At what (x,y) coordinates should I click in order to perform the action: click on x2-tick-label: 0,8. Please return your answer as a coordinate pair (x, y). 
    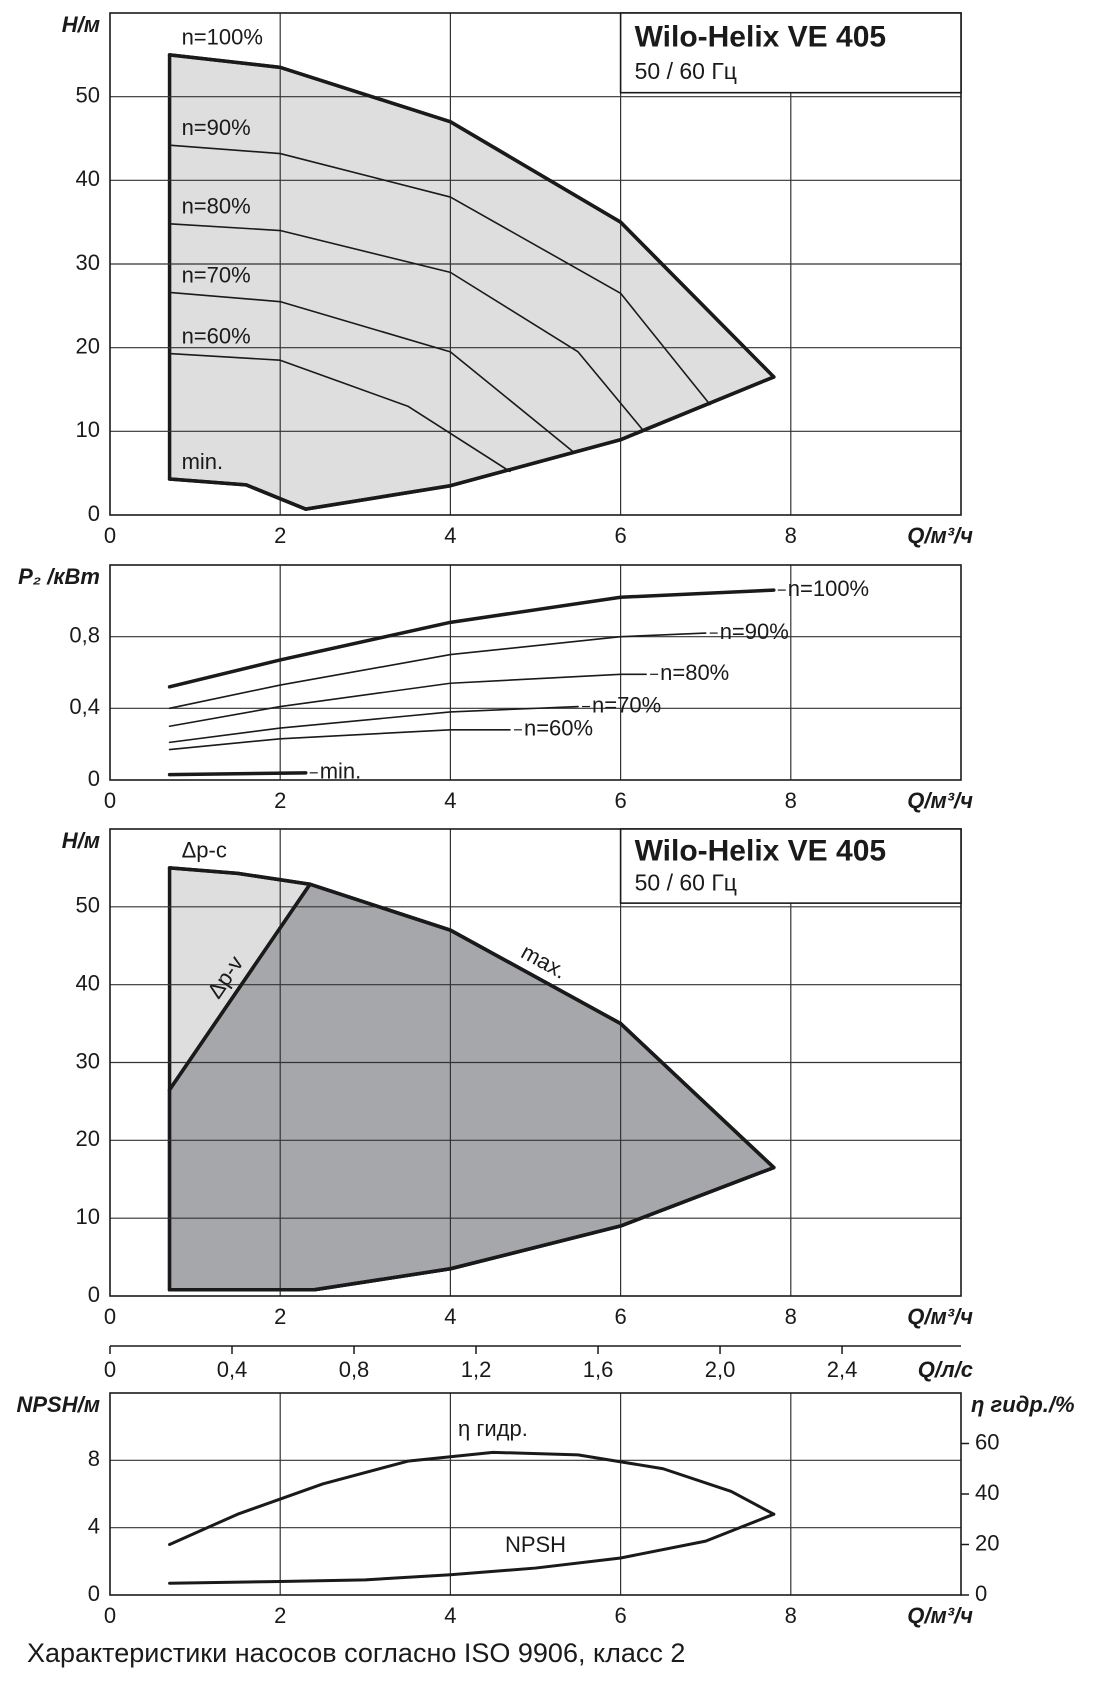
    Looking at the image, I should click on (354, 1369).